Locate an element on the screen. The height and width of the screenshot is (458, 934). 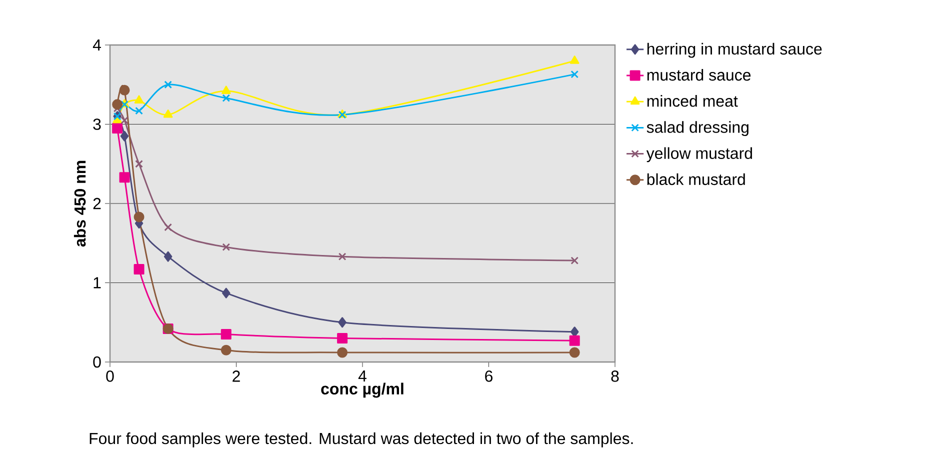
legend-label: salad dressing is located at coordinates (697, 128).